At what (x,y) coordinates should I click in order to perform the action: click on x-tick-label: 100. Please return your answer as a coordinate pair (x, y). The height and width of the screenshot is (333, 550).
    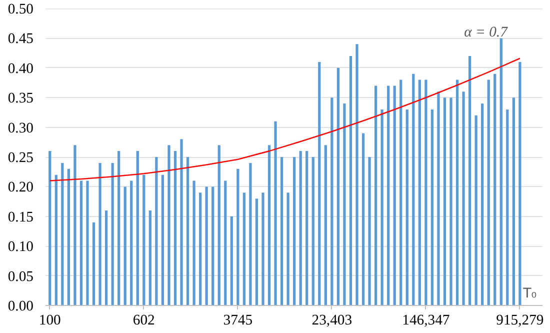
    Looking at the image, I should click on (49, 320).